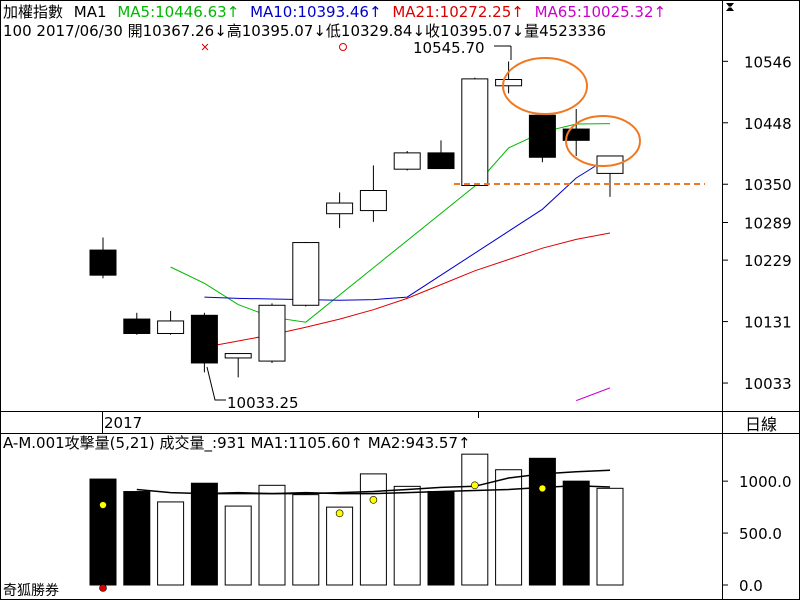  What do you see at coordinates (593, 394) in the screenshot?
I see `ma65-line` at bounding box center [593, 394].